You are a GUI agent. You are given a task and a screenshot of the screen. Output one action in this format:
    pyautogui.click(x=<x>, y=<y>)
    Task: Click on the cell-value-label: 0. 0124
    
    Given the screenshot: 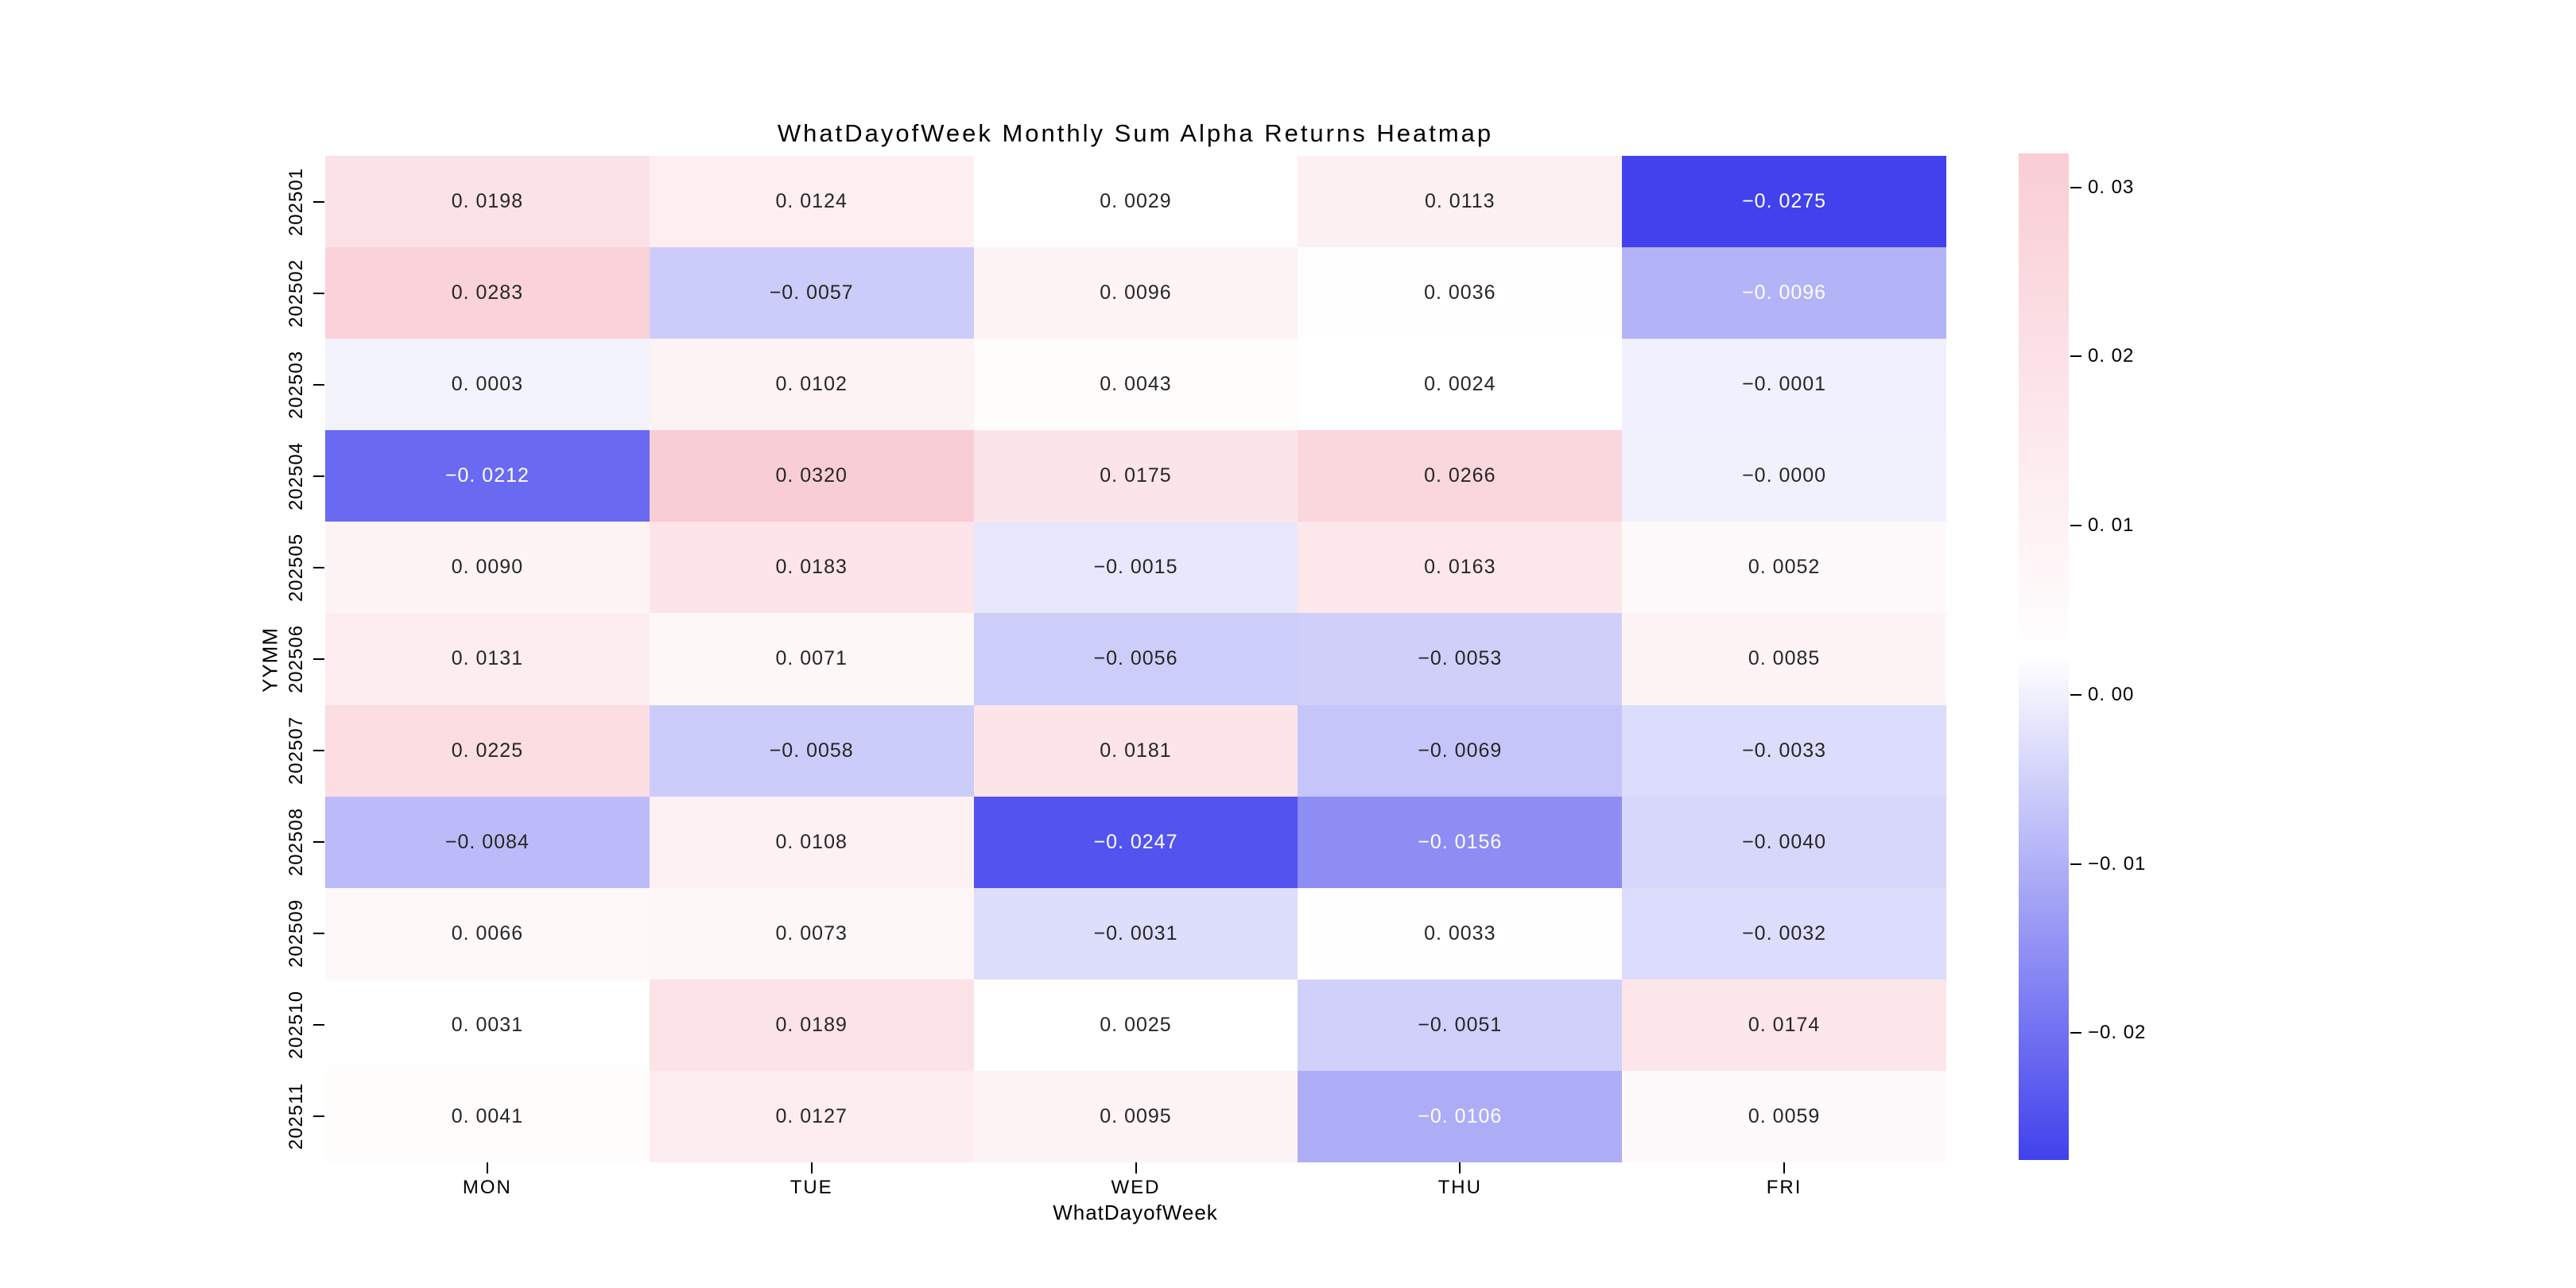 What is the action you would take?
    pyautogui.click(x=811, y=202)
    